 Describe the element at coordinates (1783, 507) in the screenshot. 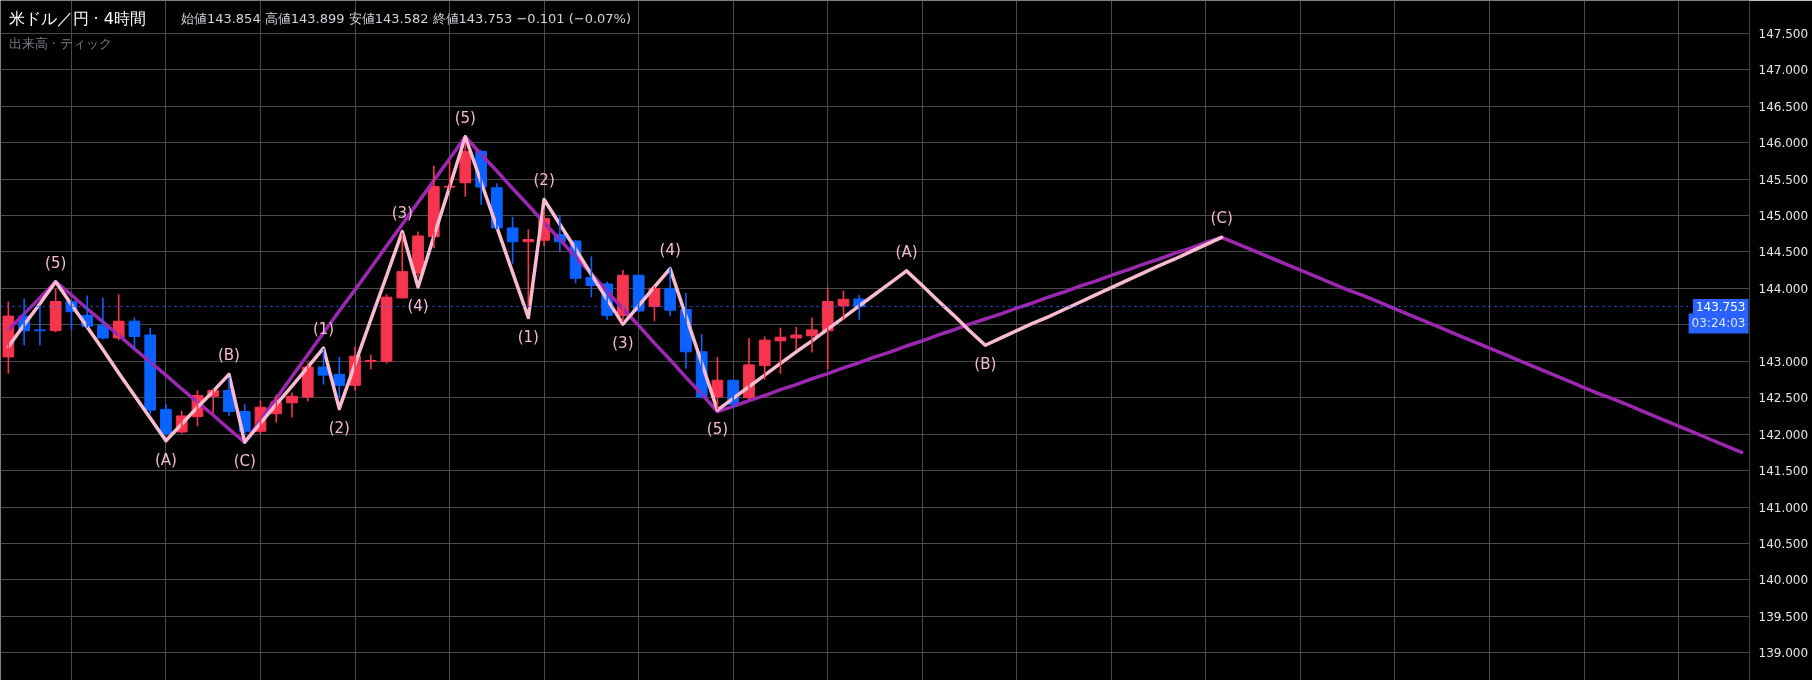

I see `y-tick-label: 141.000` at that location.